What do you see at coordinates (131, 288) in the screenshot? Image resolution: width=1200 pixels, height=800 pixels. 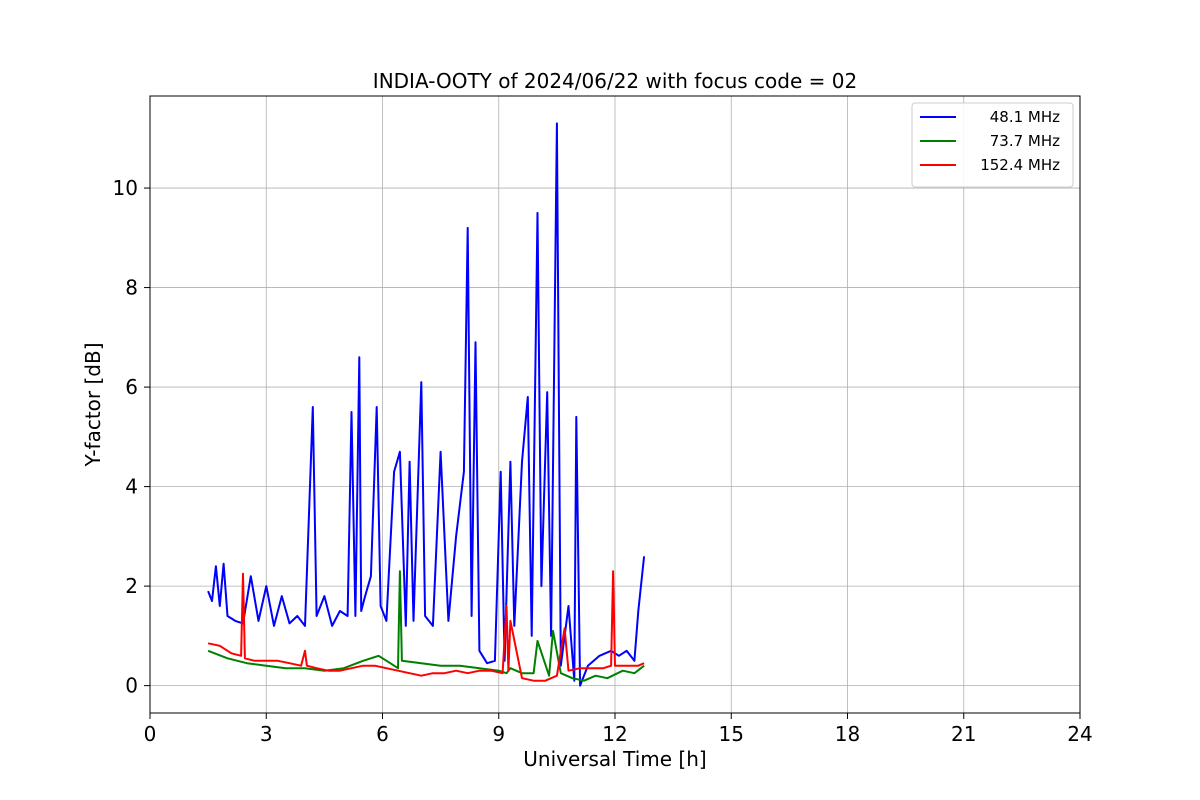 I see `y-tick-label: 8` at bounding box center [131, 288].